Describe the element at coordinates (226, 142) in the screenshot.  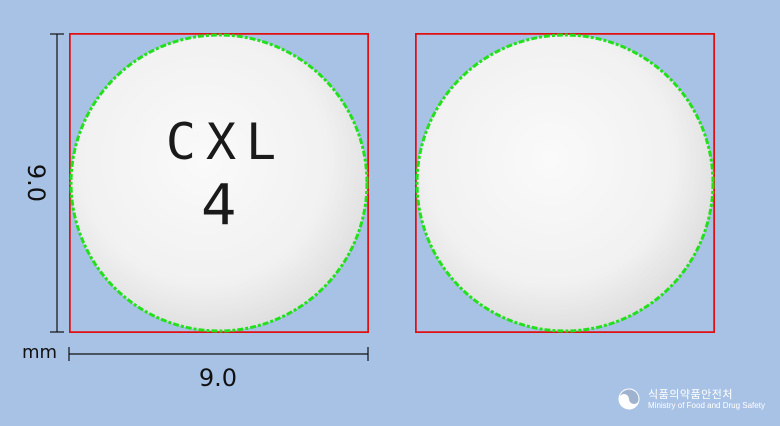
I see `pill-front-imprint-line1: CXL` at that location.